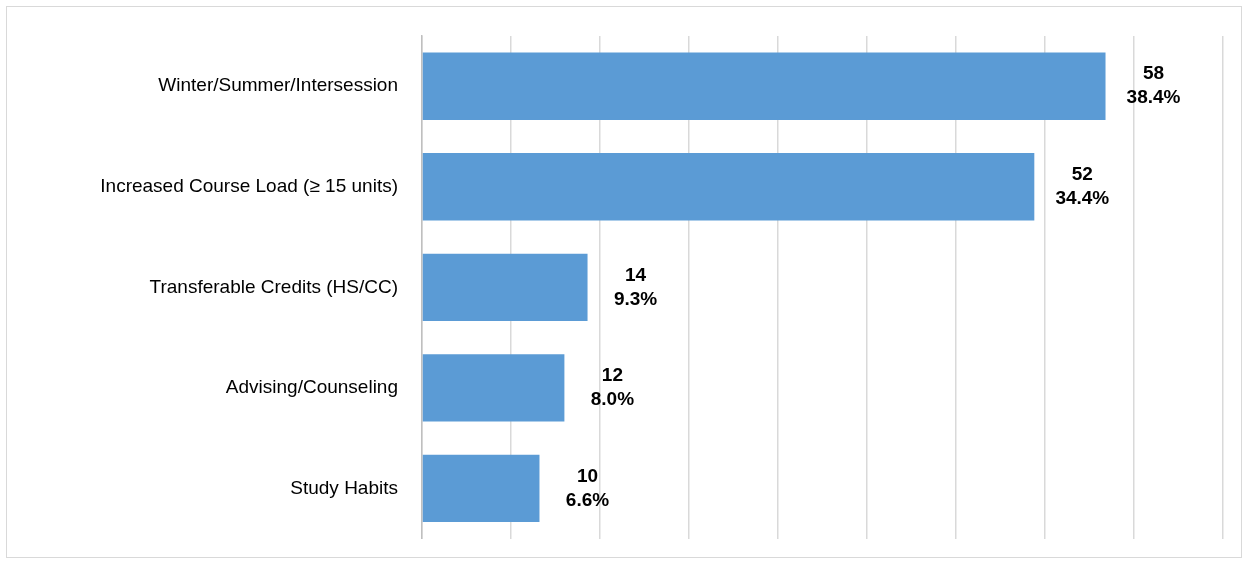 This screenshot has height=564, width=1250. I want to click on data-label: 10 6.6%, so click(587, 487).